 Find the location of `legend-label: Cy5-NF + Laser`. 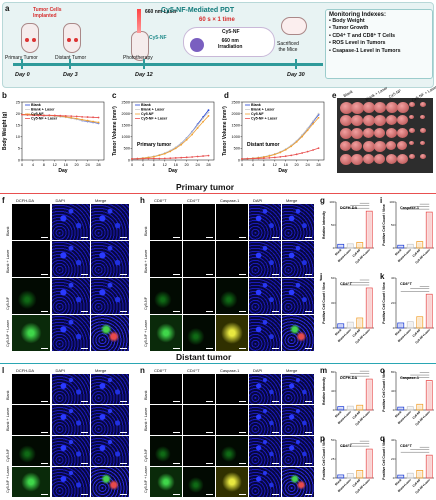

legend-label: Cy5-NF + Laser is located at coordinates (44, 119).